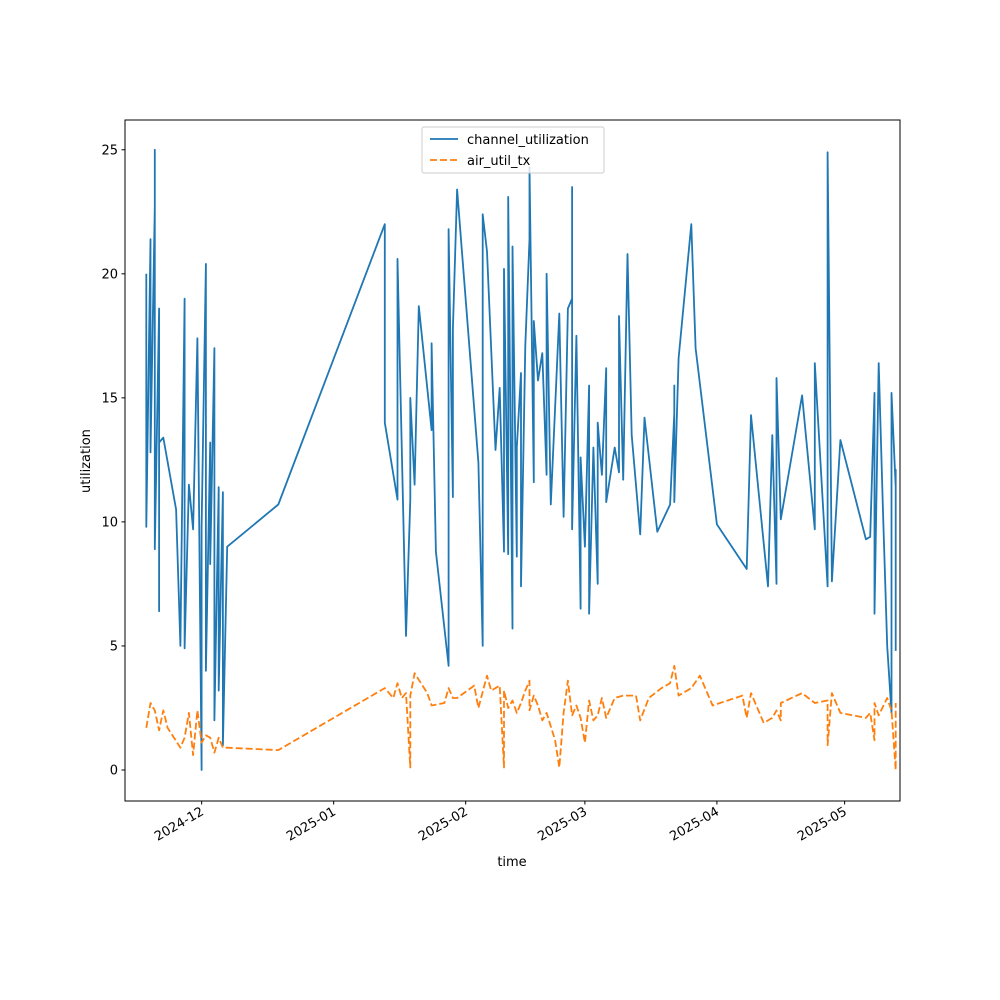 This screenshot has width=1000, height=1000. I want to click on legend-box, so click(513, 150).